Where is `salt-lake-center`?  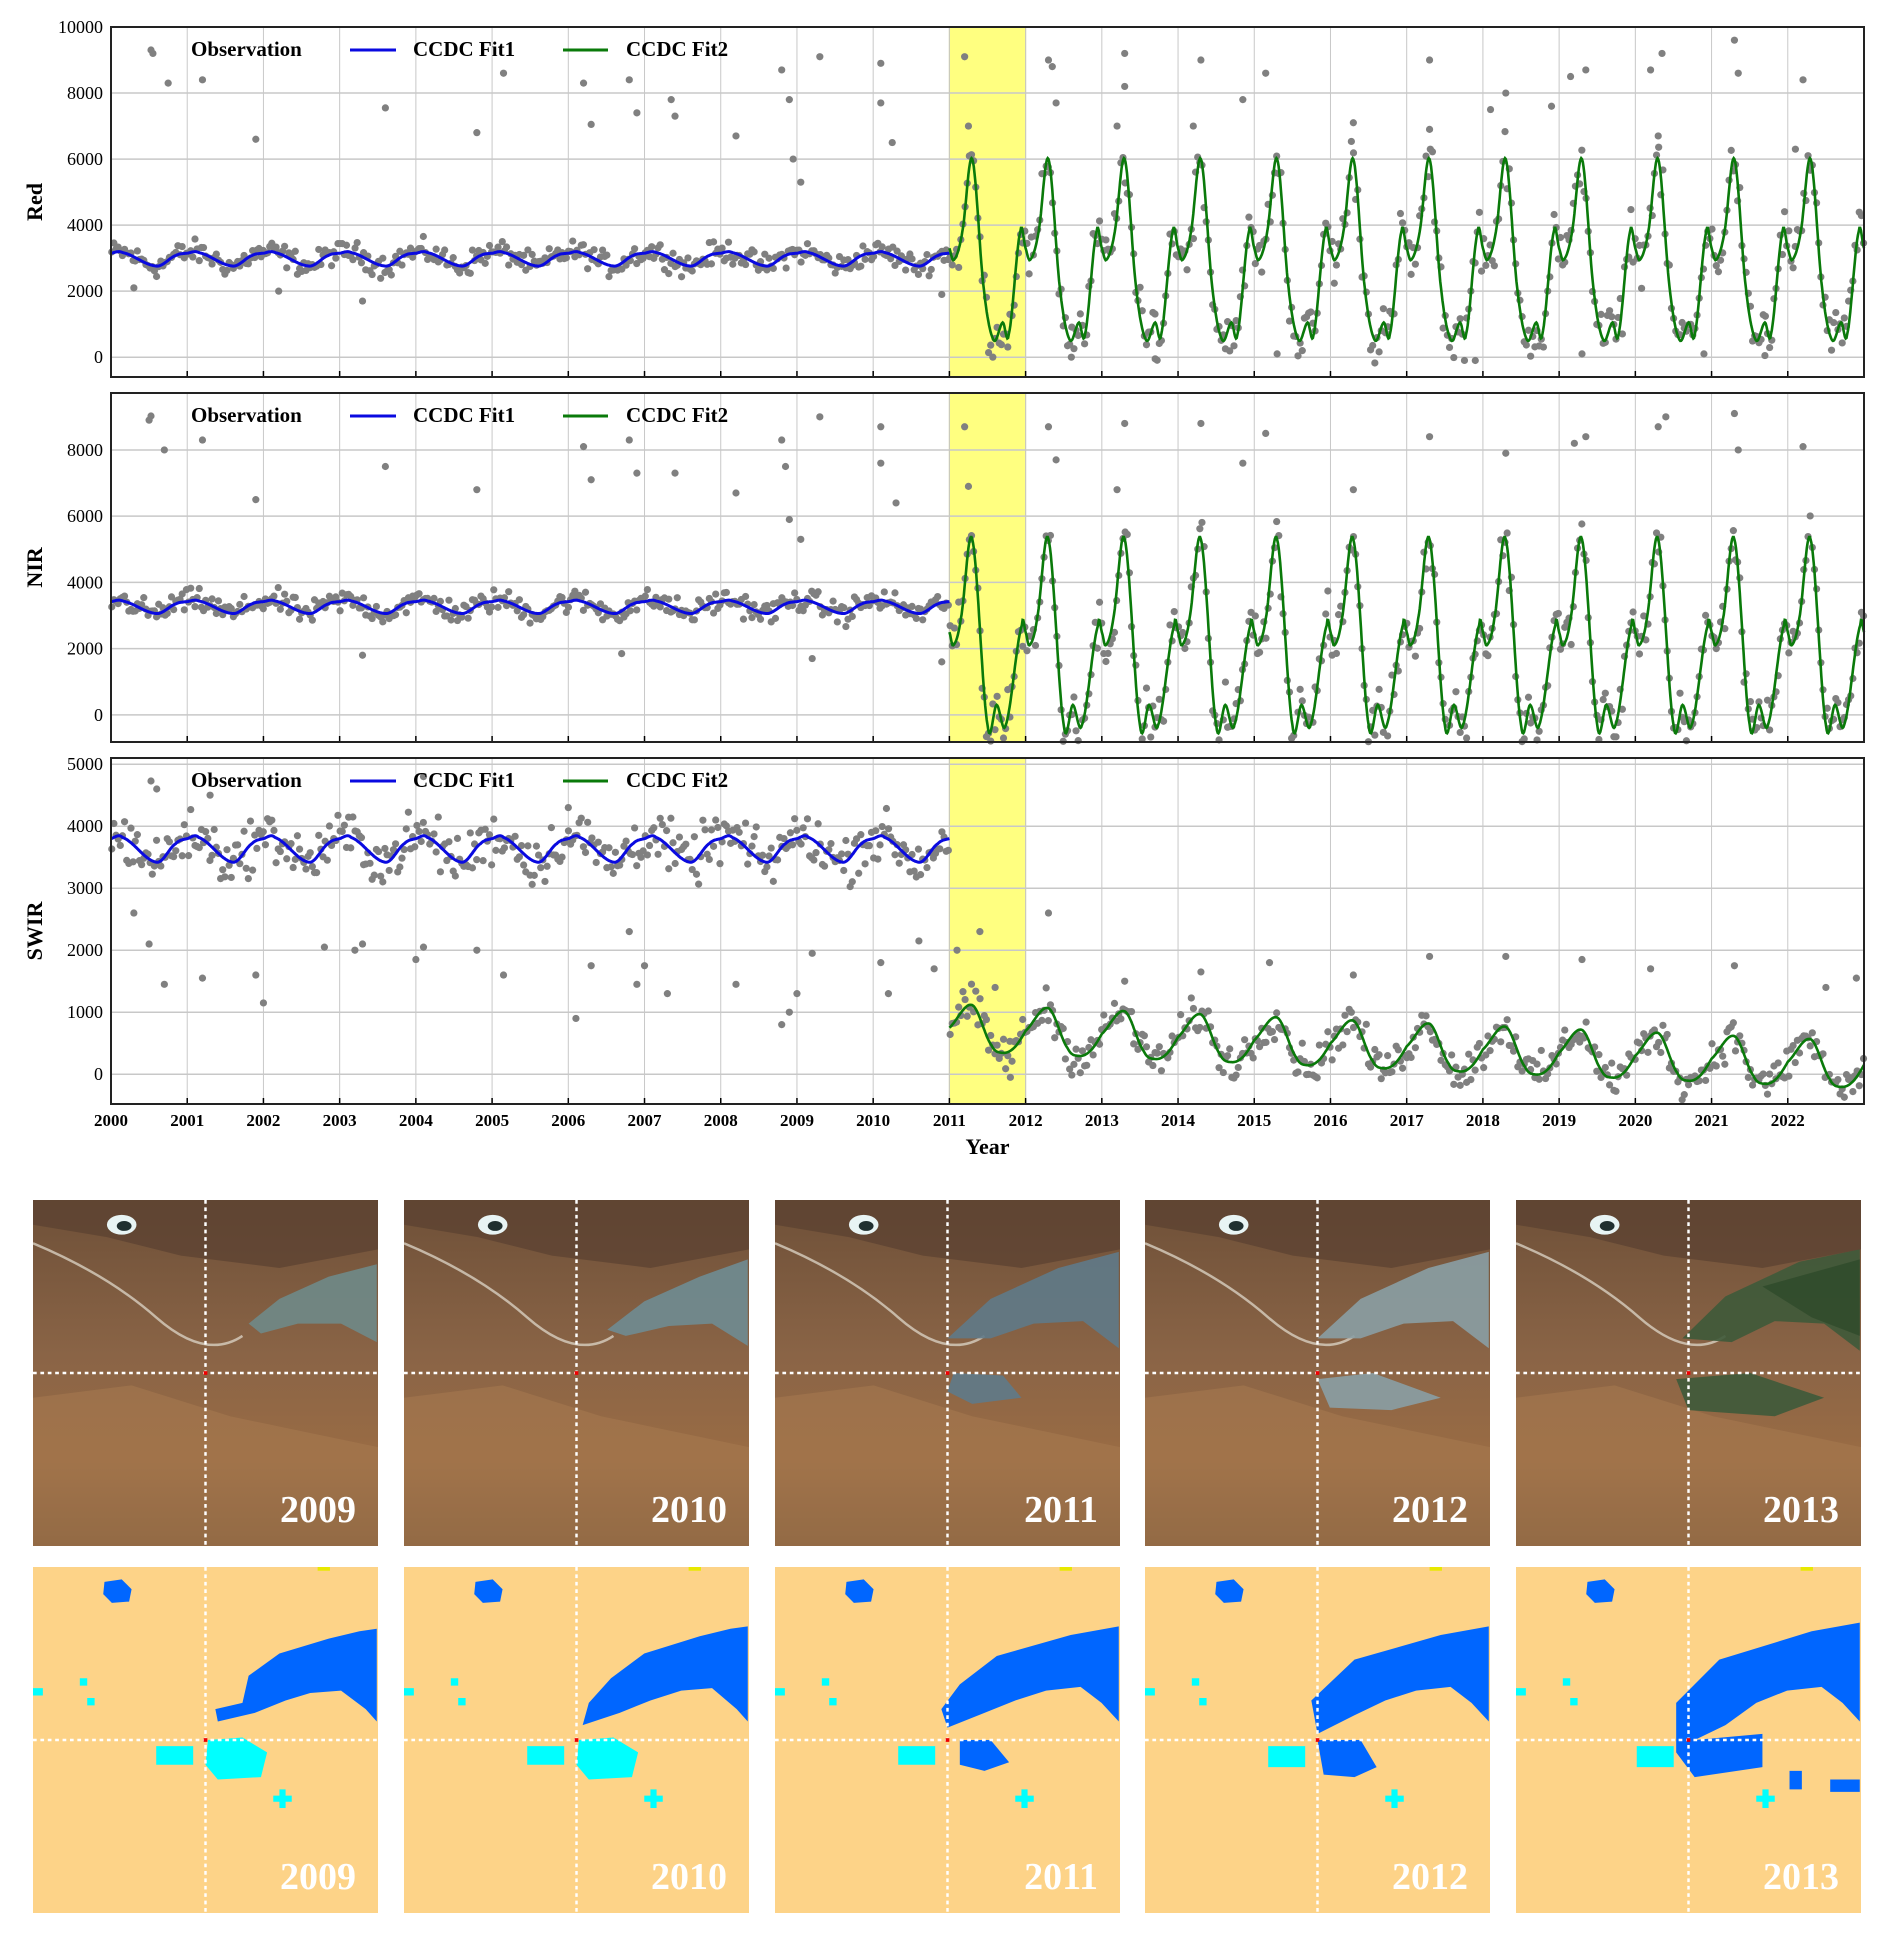 salt-lake-center is located at coordinates (495, 1226).